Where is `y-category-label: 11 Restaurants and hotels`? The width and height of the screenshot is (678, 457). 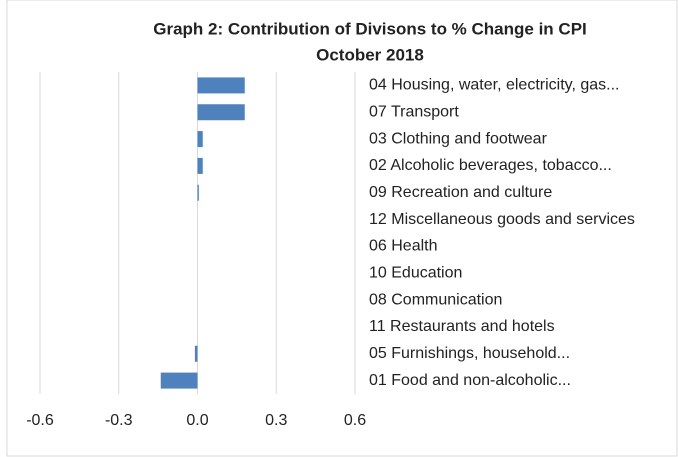 y-category-label: 11 Restaurants and hotels is located at coordinates (462, 326).